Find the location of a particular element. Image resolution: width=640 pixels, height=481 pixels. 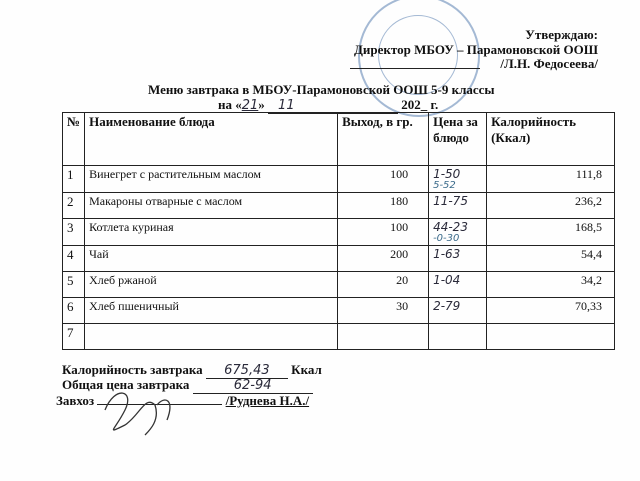

dish-name: Хлеб ржаной is located at coordinates (211, 284).